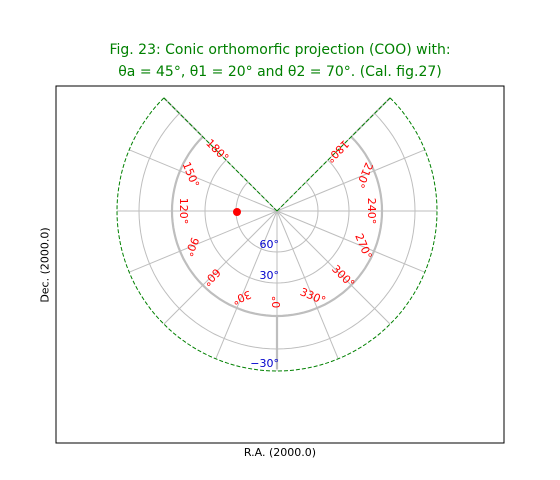  I want to click on dec-label-2: −30°, so click(264, 363).